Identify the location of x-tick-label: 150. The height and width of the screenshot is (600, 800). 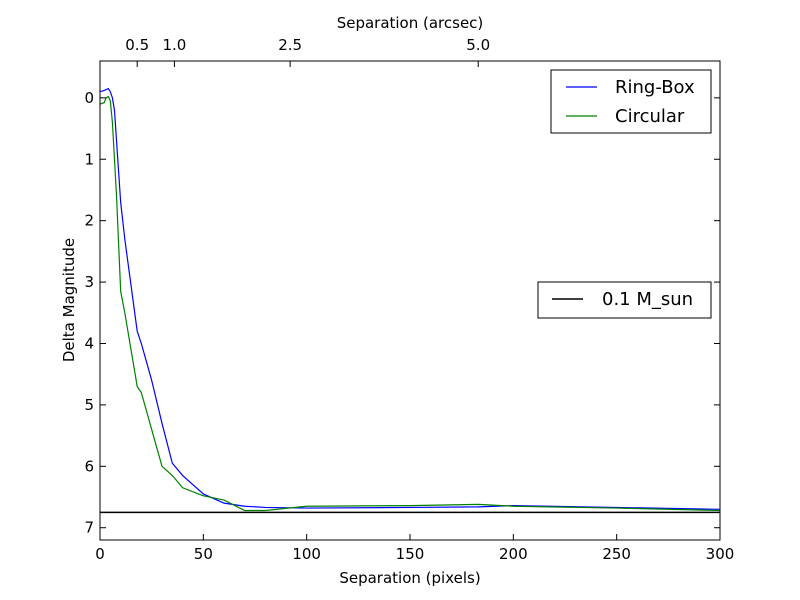
(410, 554).